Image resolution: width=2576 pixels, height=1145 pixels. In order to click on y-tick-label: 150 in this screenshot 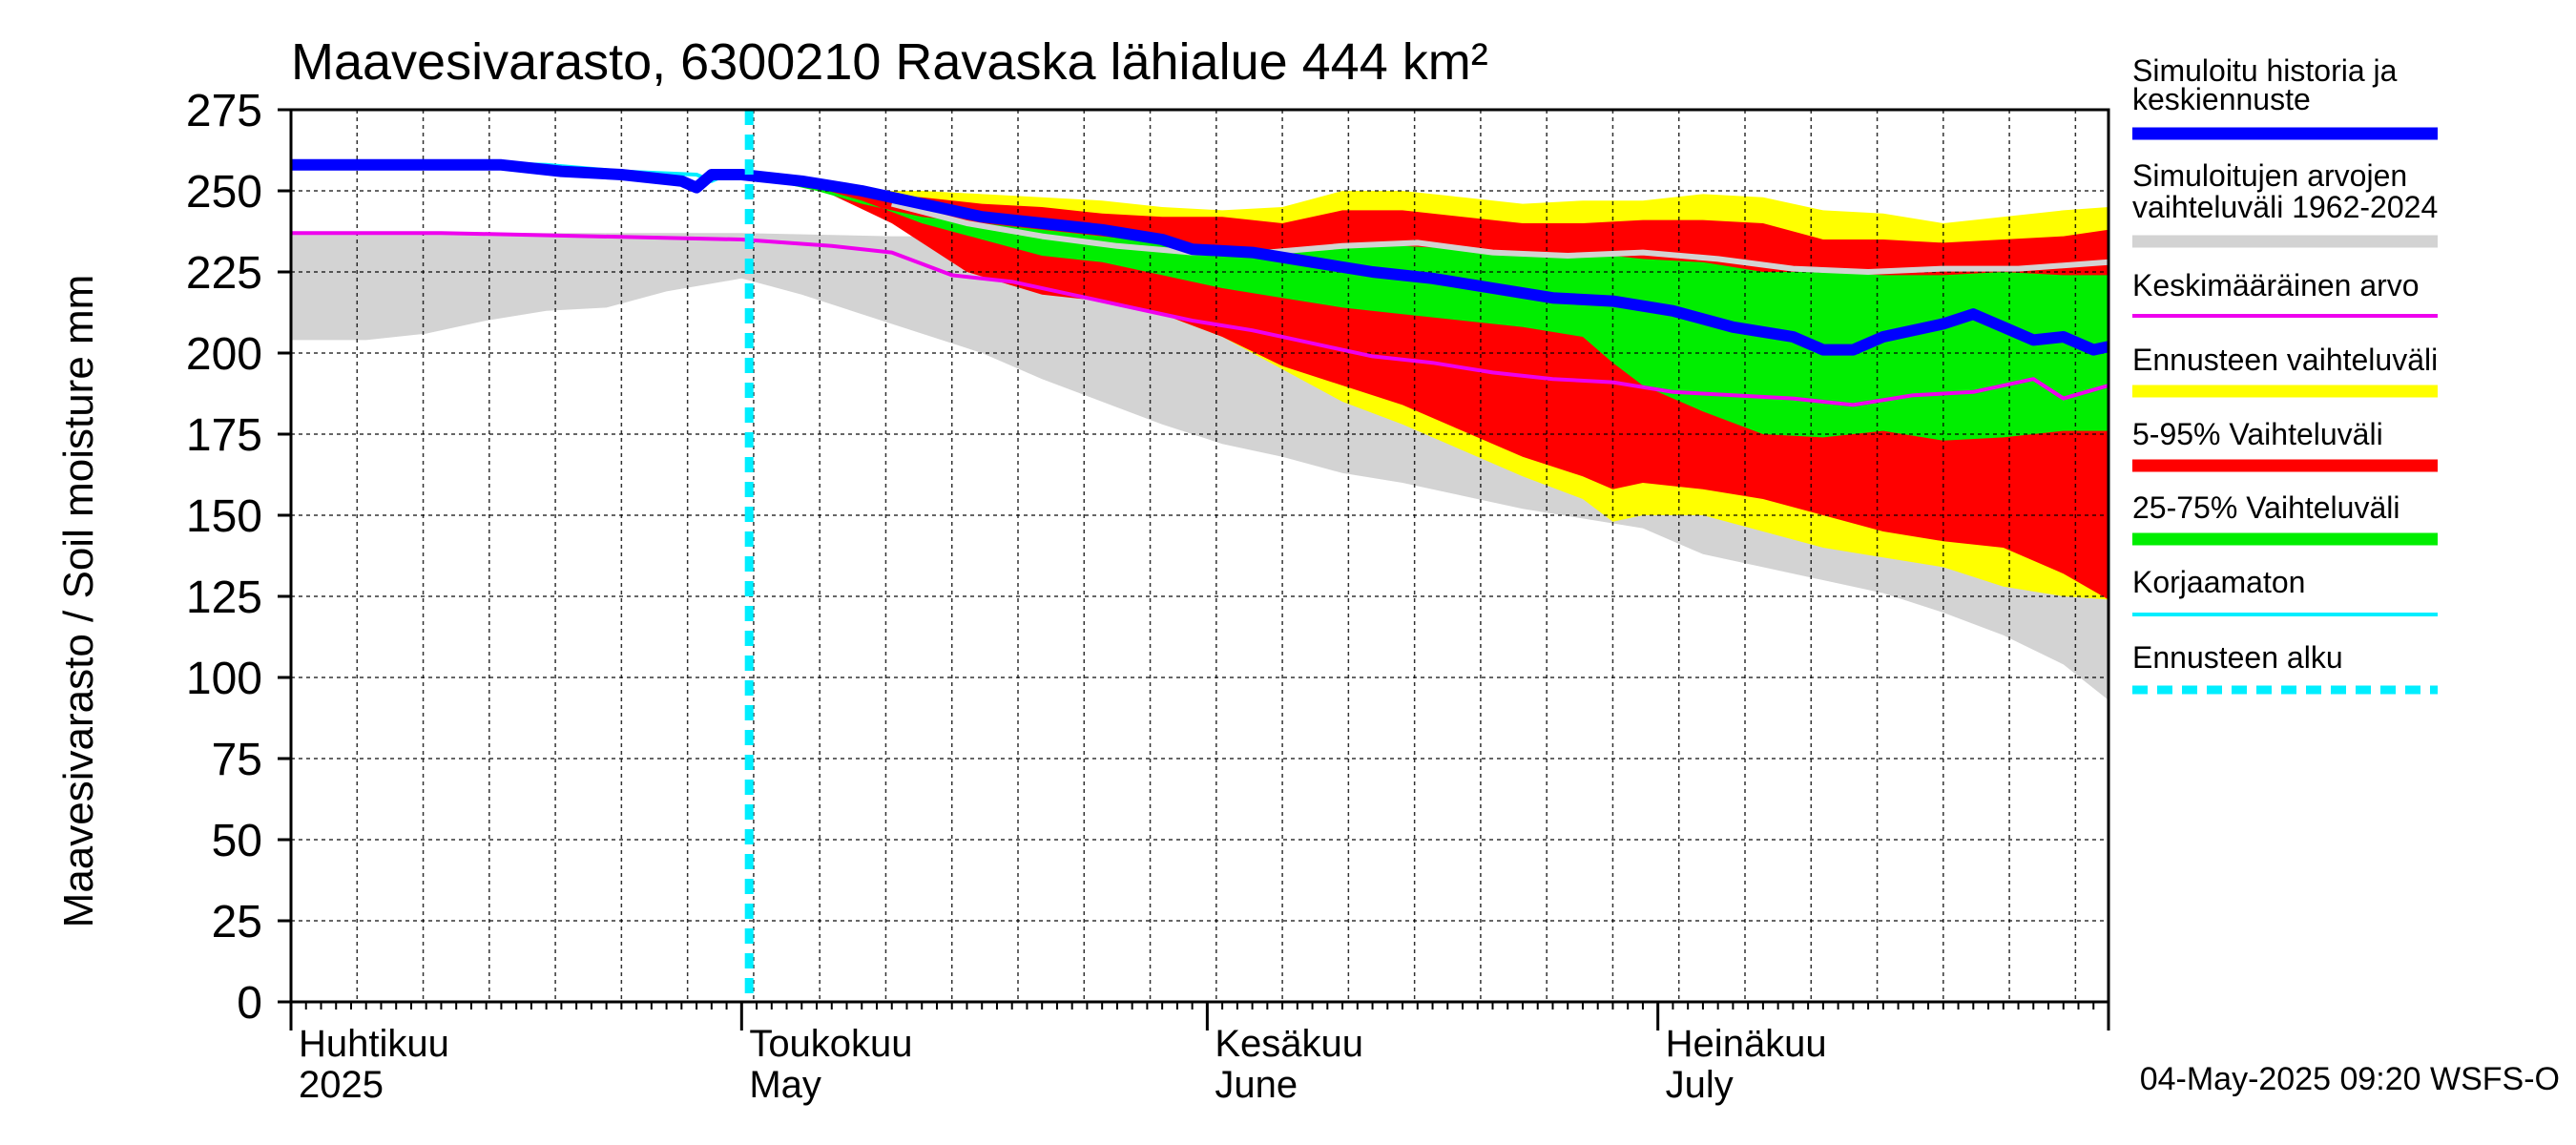, I will do `click(224, 516)`.